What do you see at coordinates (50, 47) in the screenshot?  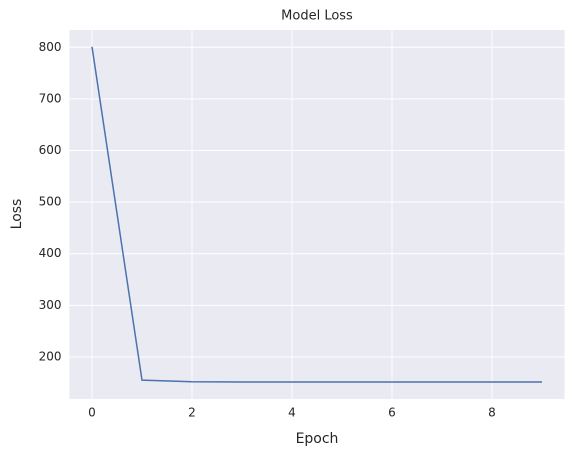 I see `y-tick-label: 800` at bounding box center [50, 47].